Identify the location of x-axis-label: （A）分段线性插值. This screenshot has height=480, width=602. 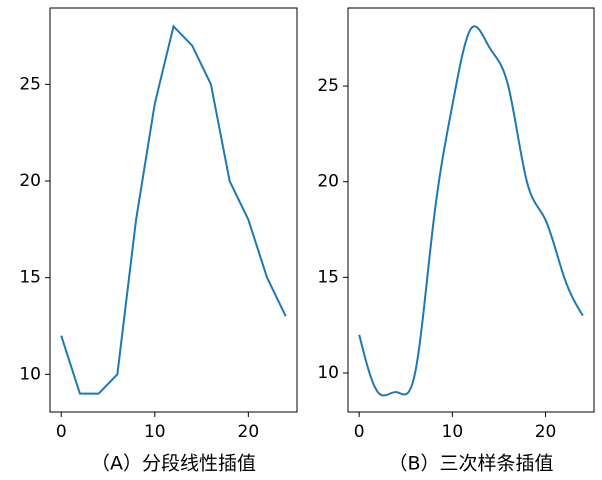
(173, 464).